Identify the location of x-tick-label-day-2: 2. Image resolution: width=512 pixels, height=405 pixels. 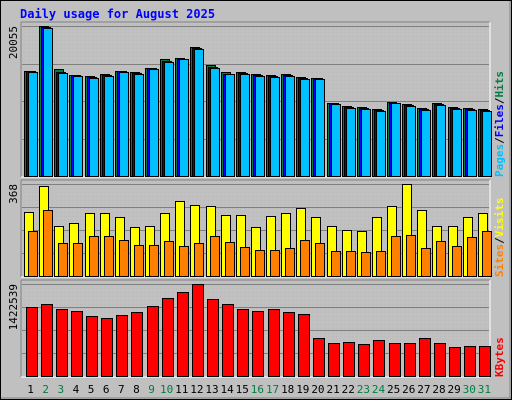
(45, 389).